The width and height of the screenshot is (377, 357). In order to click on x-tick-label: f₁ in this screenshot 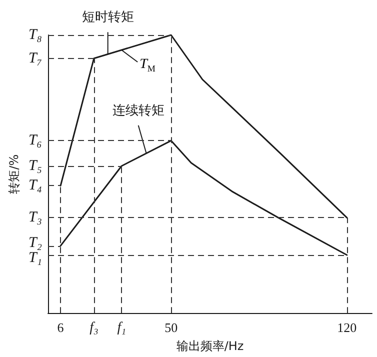, I will do `click(121, 328)`.